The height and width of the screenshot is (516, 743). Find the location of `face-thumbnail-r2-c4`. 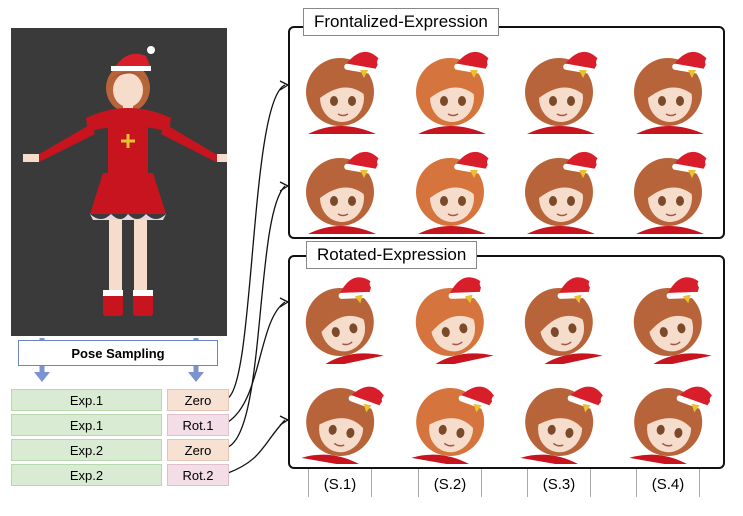

face-thumbnail-r2-c4 is located at coordinates (668, 186).